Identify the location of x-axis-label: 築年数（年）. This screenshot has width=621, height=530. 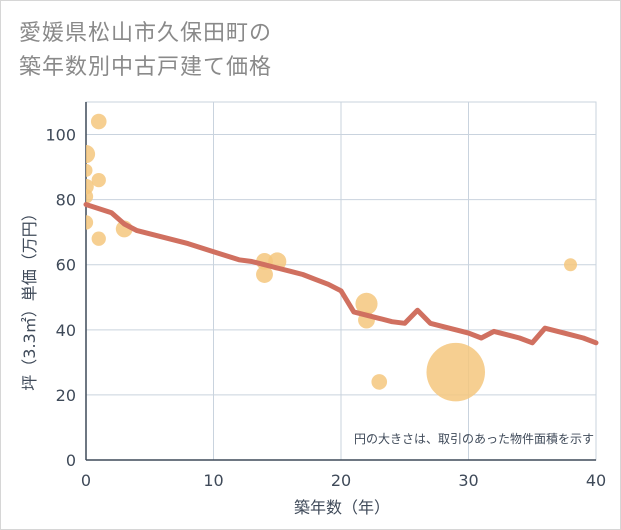
(342, 507).